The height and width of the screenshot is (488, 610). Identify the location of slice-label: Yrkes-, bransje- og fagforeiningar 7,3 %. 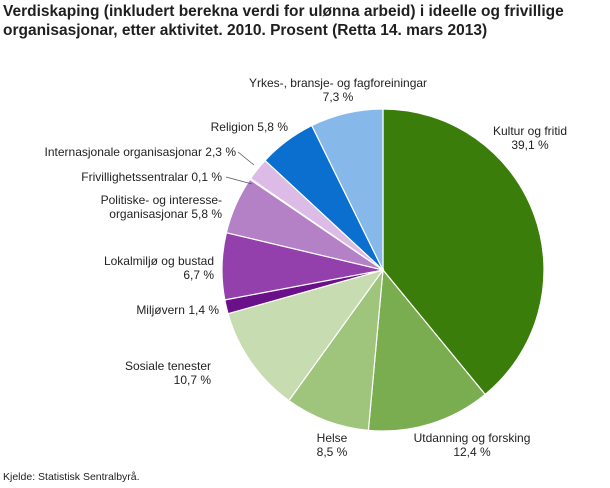
(338, 90).